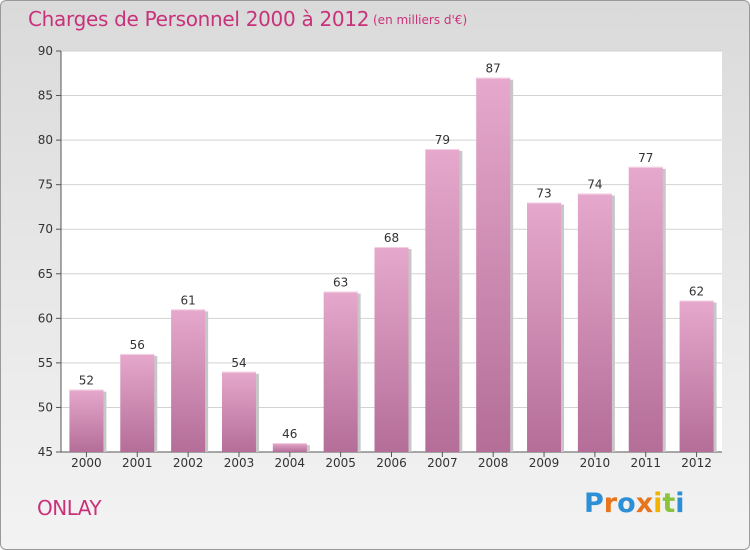 This screenshot has width=750, height=550. What do you see at coordinates (493, 463) in the screenshot?
I see `x-tick-label: 2008` at bounding box center [493, 463].